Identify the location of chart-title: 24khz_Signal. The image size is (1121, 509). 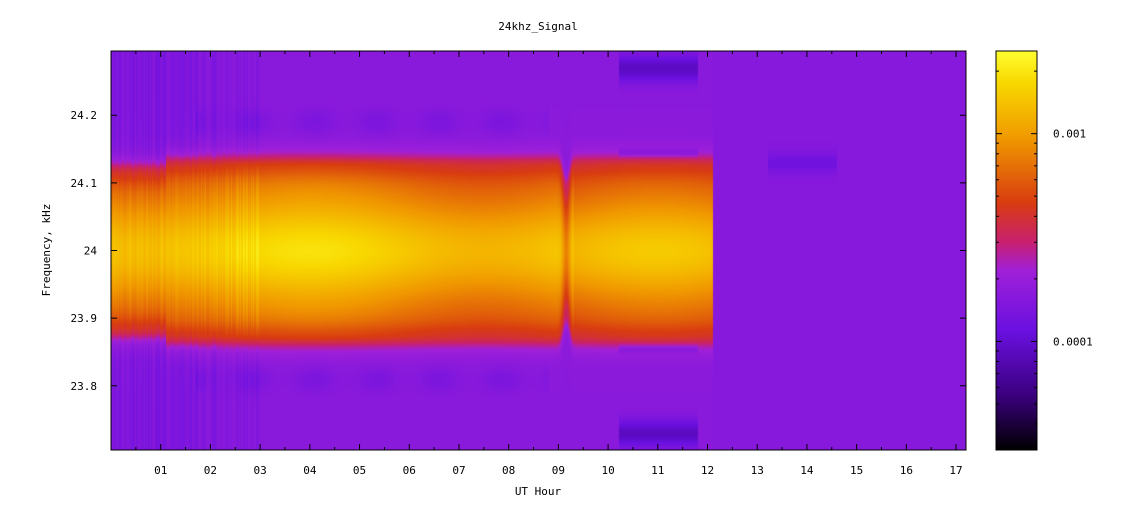
(537, 26).